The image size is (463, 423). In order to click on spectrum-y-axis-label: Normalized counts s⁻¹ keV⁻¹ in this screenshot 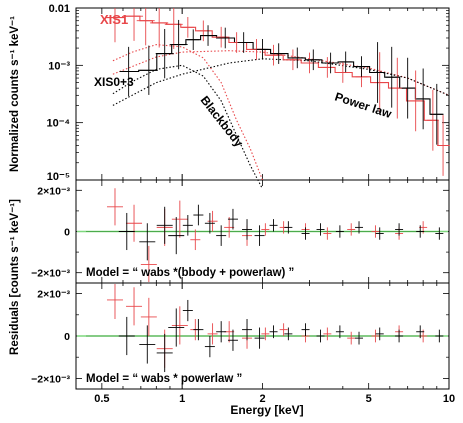, I will do `click(15, 94)`.